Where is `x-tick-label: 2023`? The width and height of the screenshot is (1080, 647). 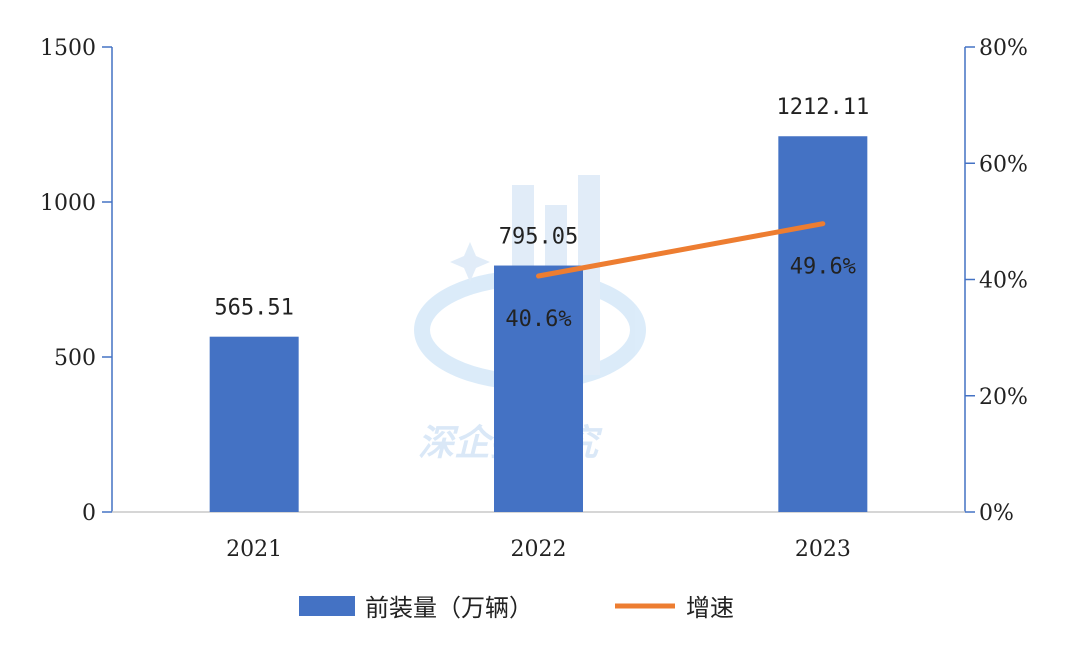
x-tick-label: 2023 is located at coordinates (823, 549).